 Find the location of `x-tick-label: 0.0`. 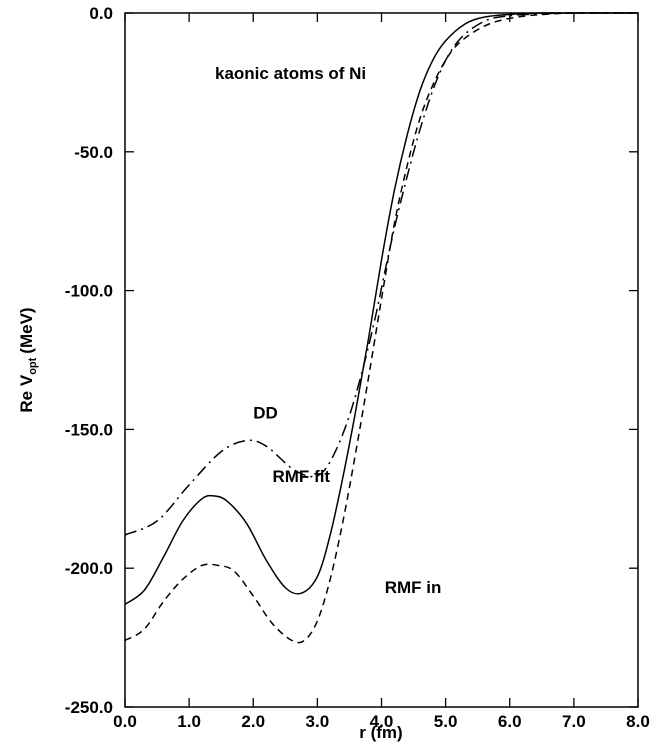

x-tick-label: 0.0 is located at coordinates (125, 721).